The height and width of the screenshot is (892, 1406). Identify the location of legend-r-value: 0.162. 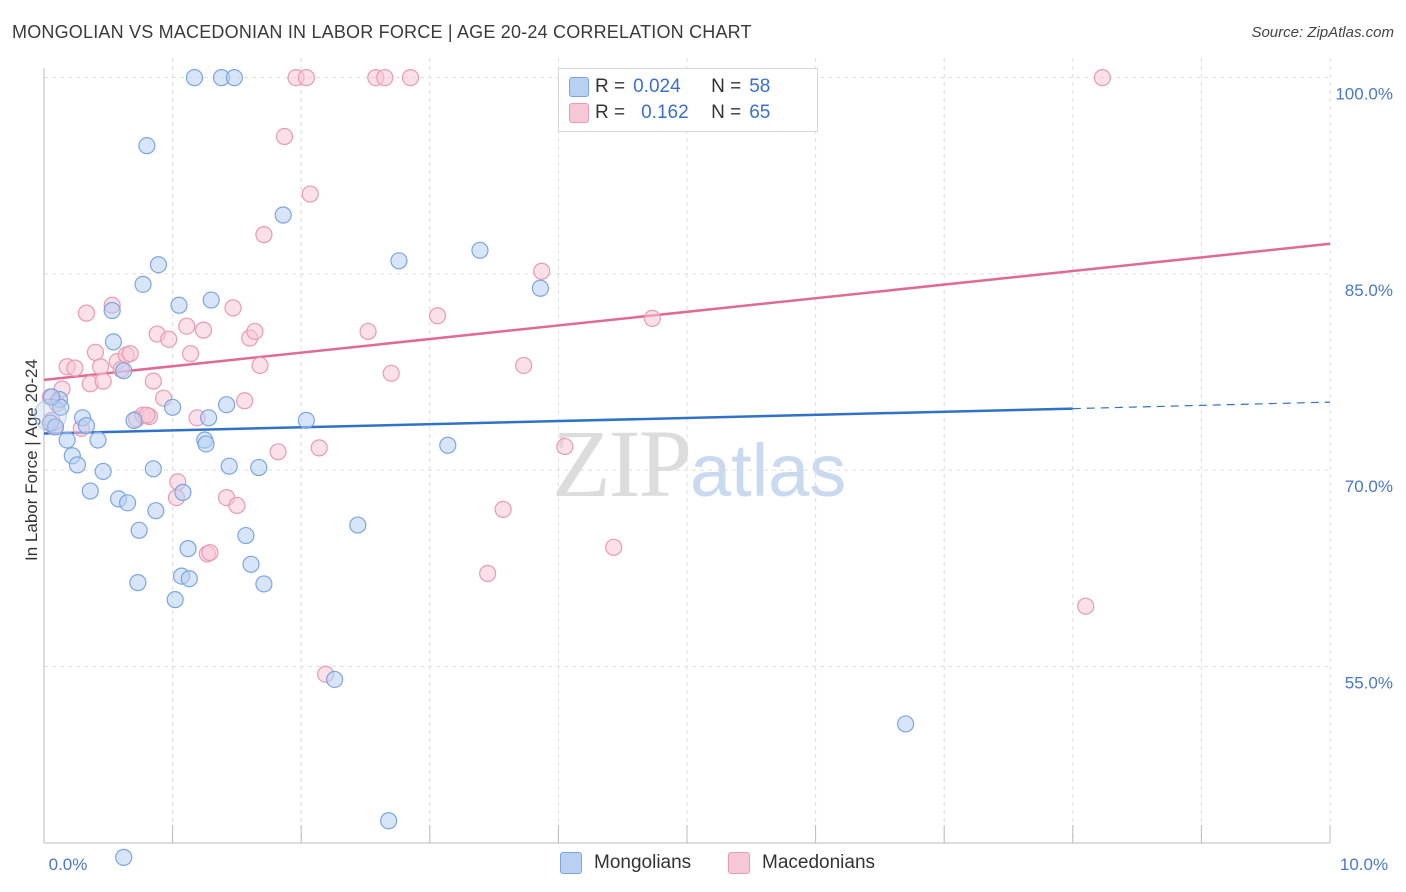
(665, 112).